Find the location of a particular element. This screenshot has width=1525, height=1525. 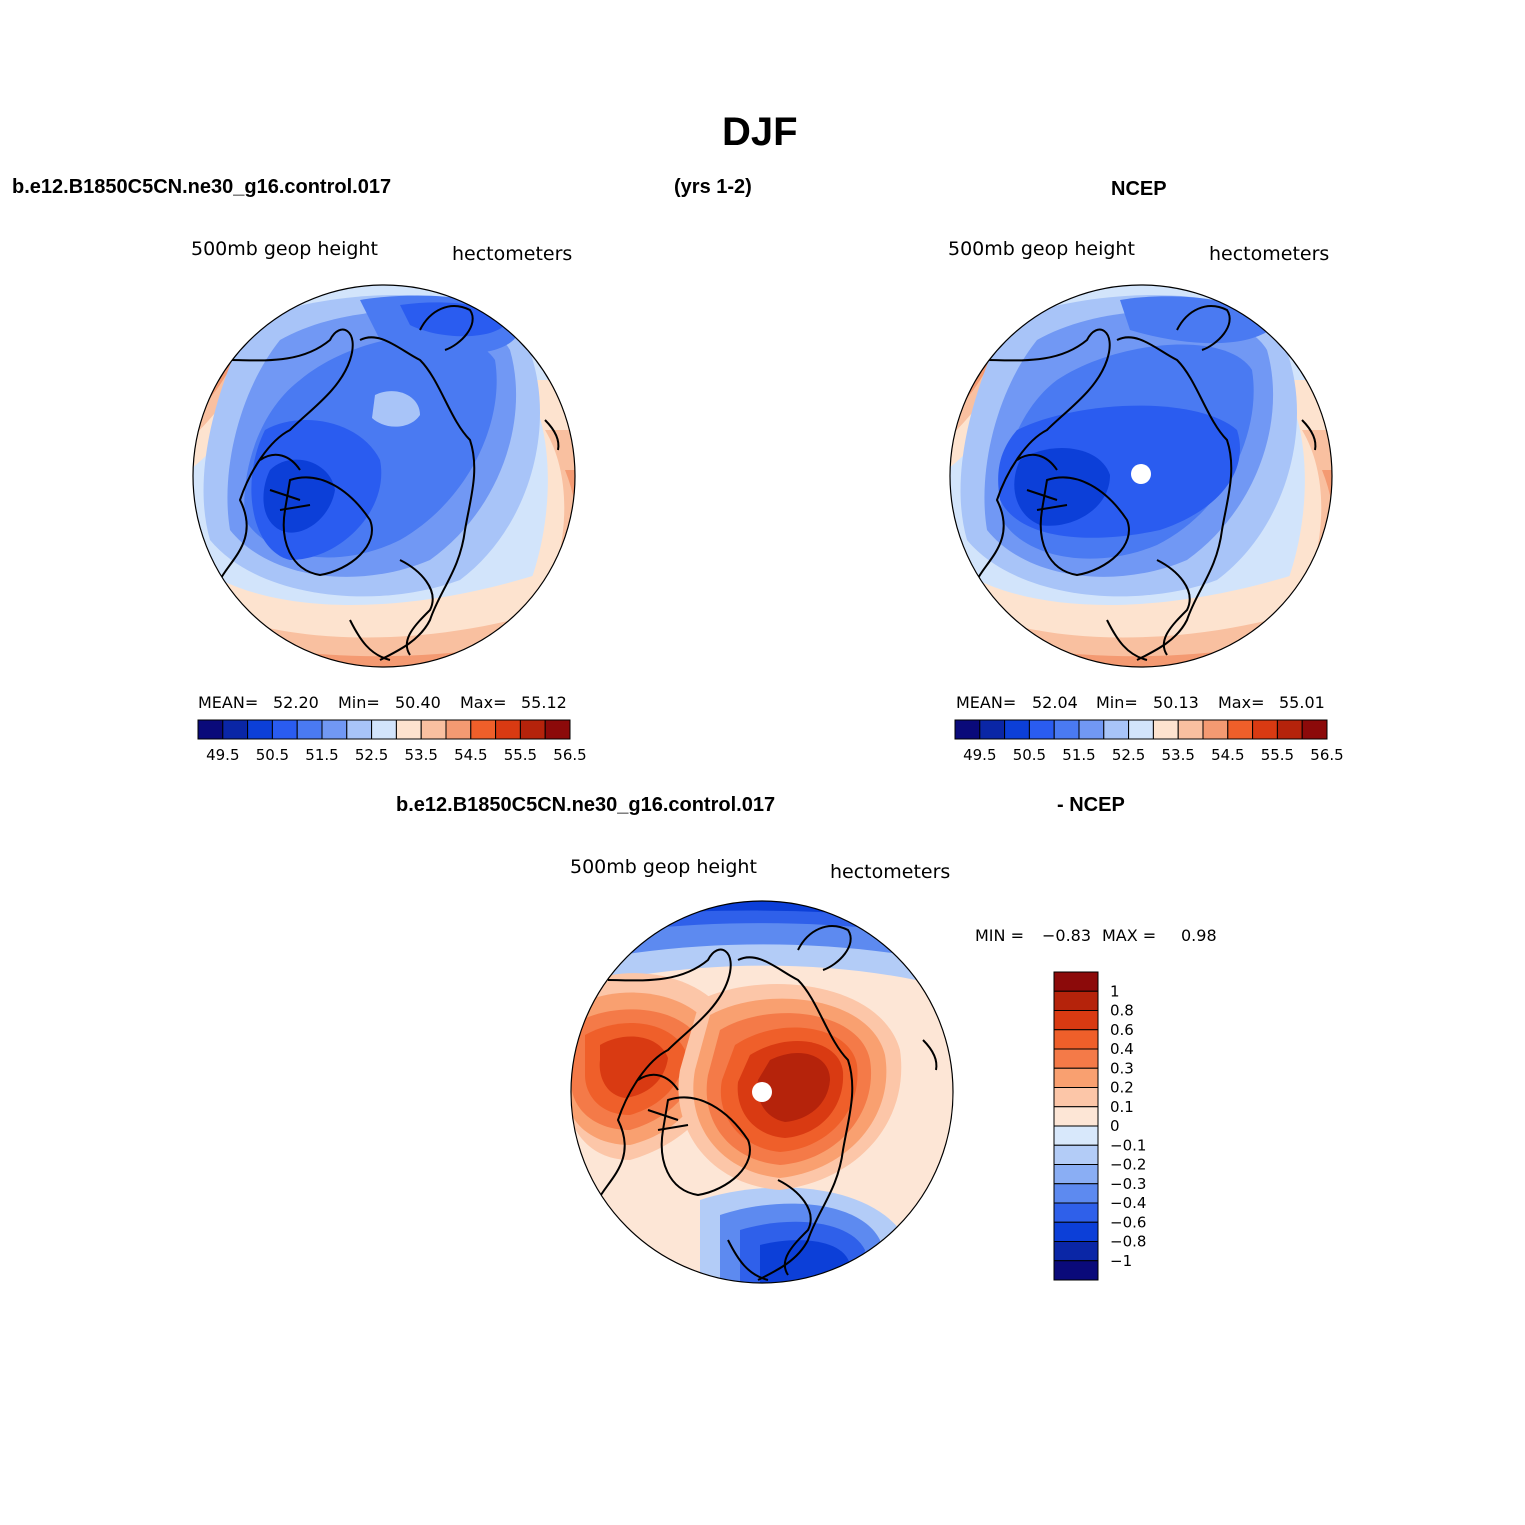

obs-units-label: hectometers is located at coordinates (1269, 254).